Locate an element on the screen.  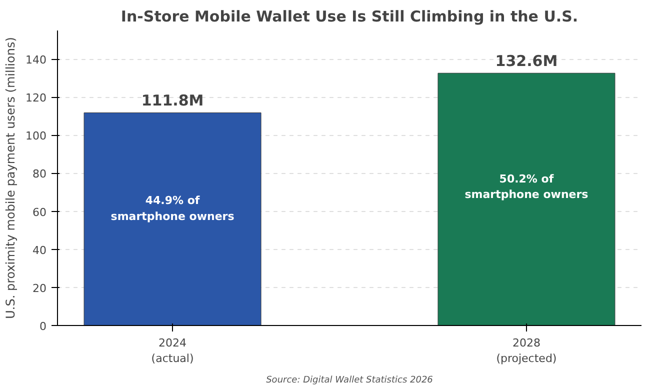
y-tick-label: 40 is located at coordinates (39, 250).